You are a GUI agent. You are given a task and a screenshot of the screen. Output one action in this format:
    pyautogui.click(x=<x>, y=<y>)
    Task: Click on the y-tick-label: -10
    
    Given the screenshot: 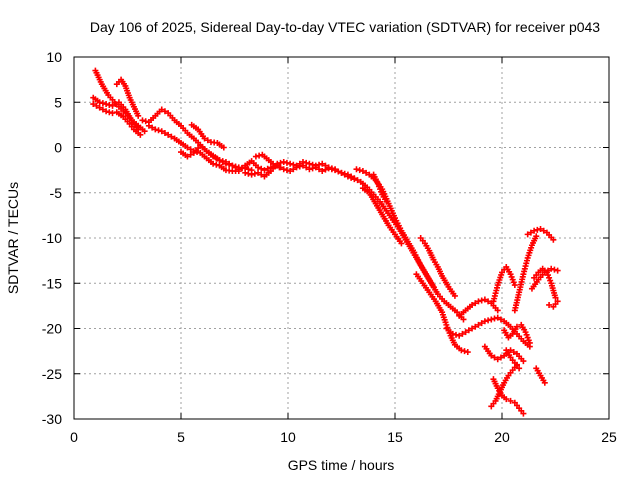 What is the action you would take?
    pyautogui.click(x=52, y=238)
    